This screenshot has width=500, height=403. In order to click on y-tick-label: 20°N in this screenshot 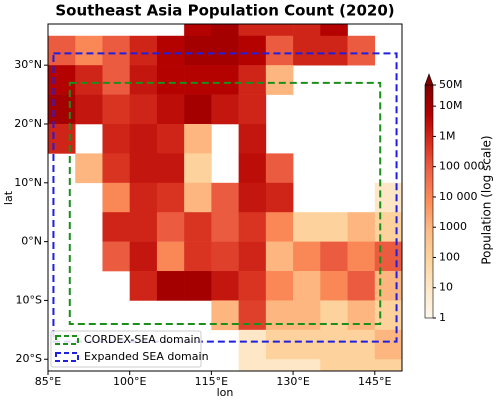, I will do `click(28, 123)`.